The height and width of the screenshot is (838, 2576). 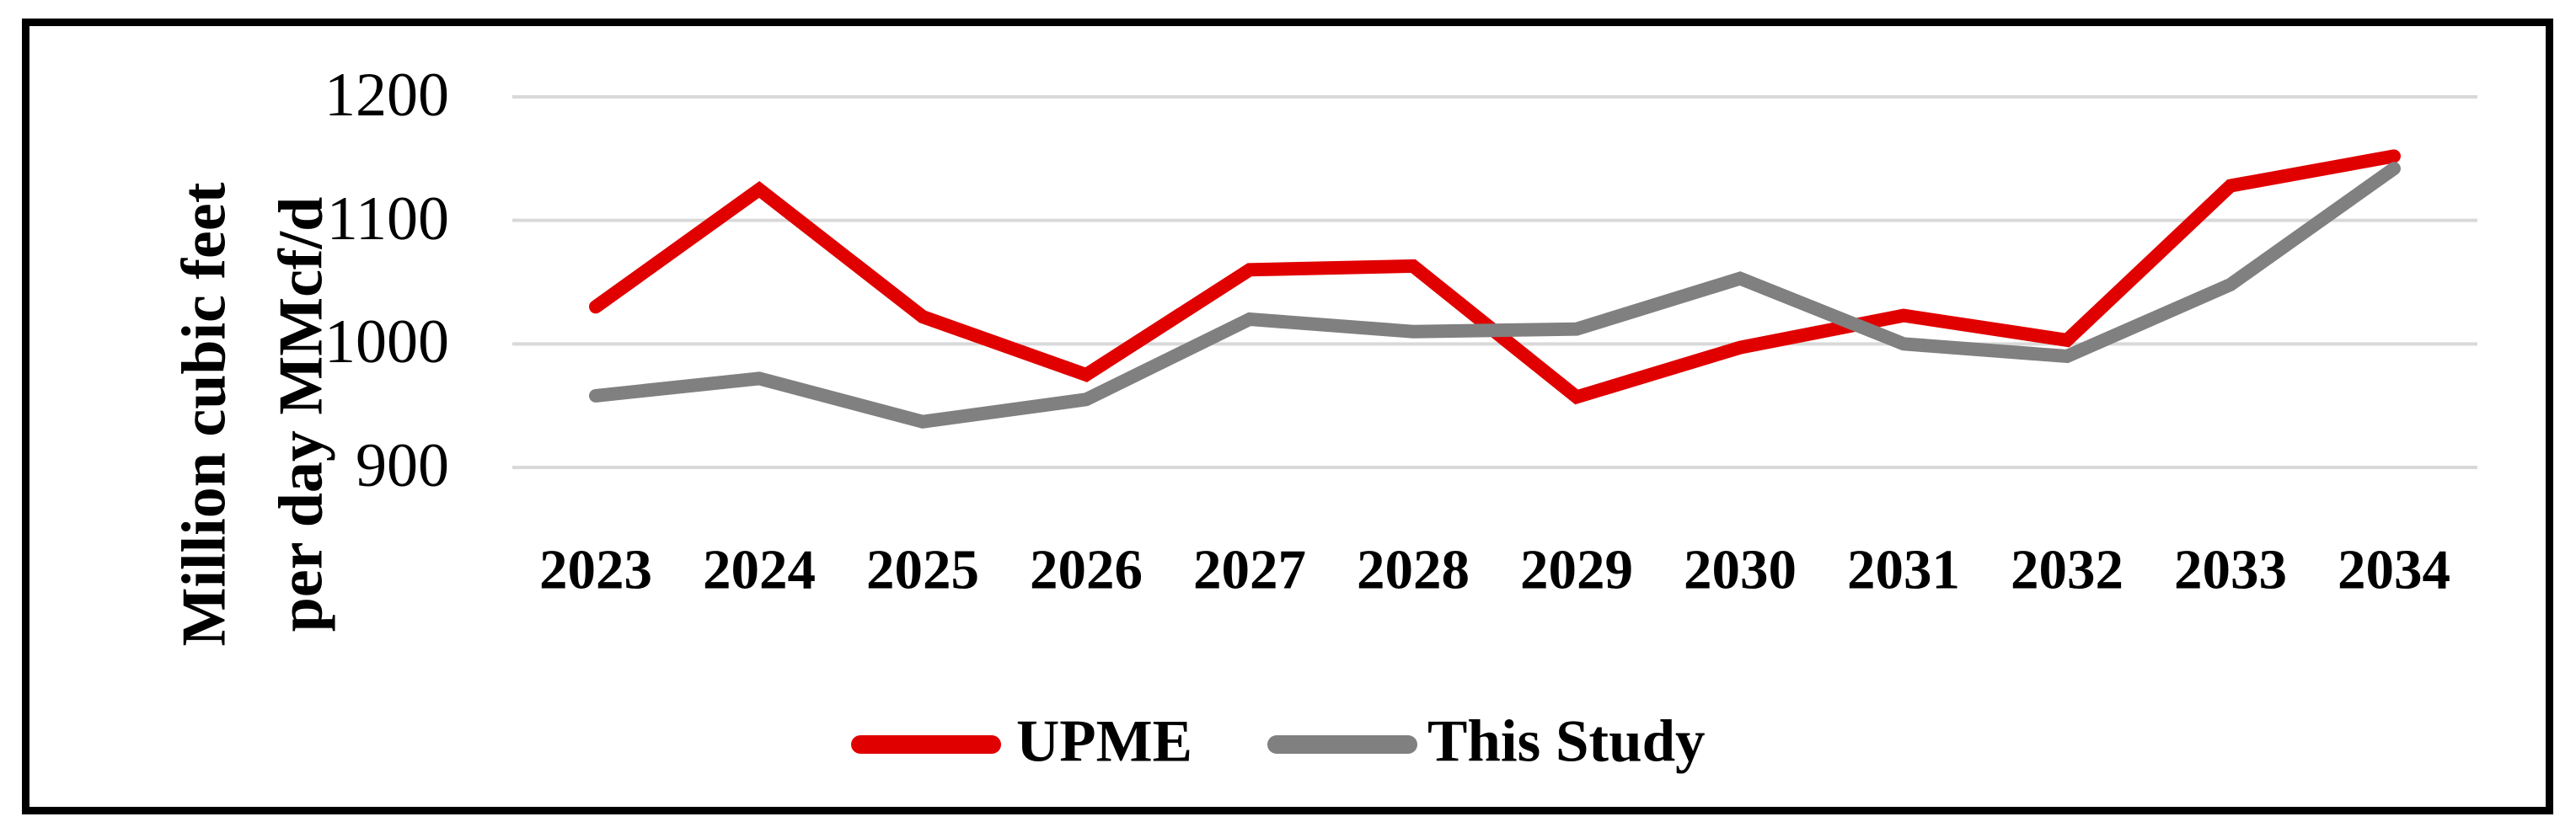 What do you see at coordinates (402, 465) in the screenshot?
I see `y-tick-label-900: 900` at bounding box center [402, 465].